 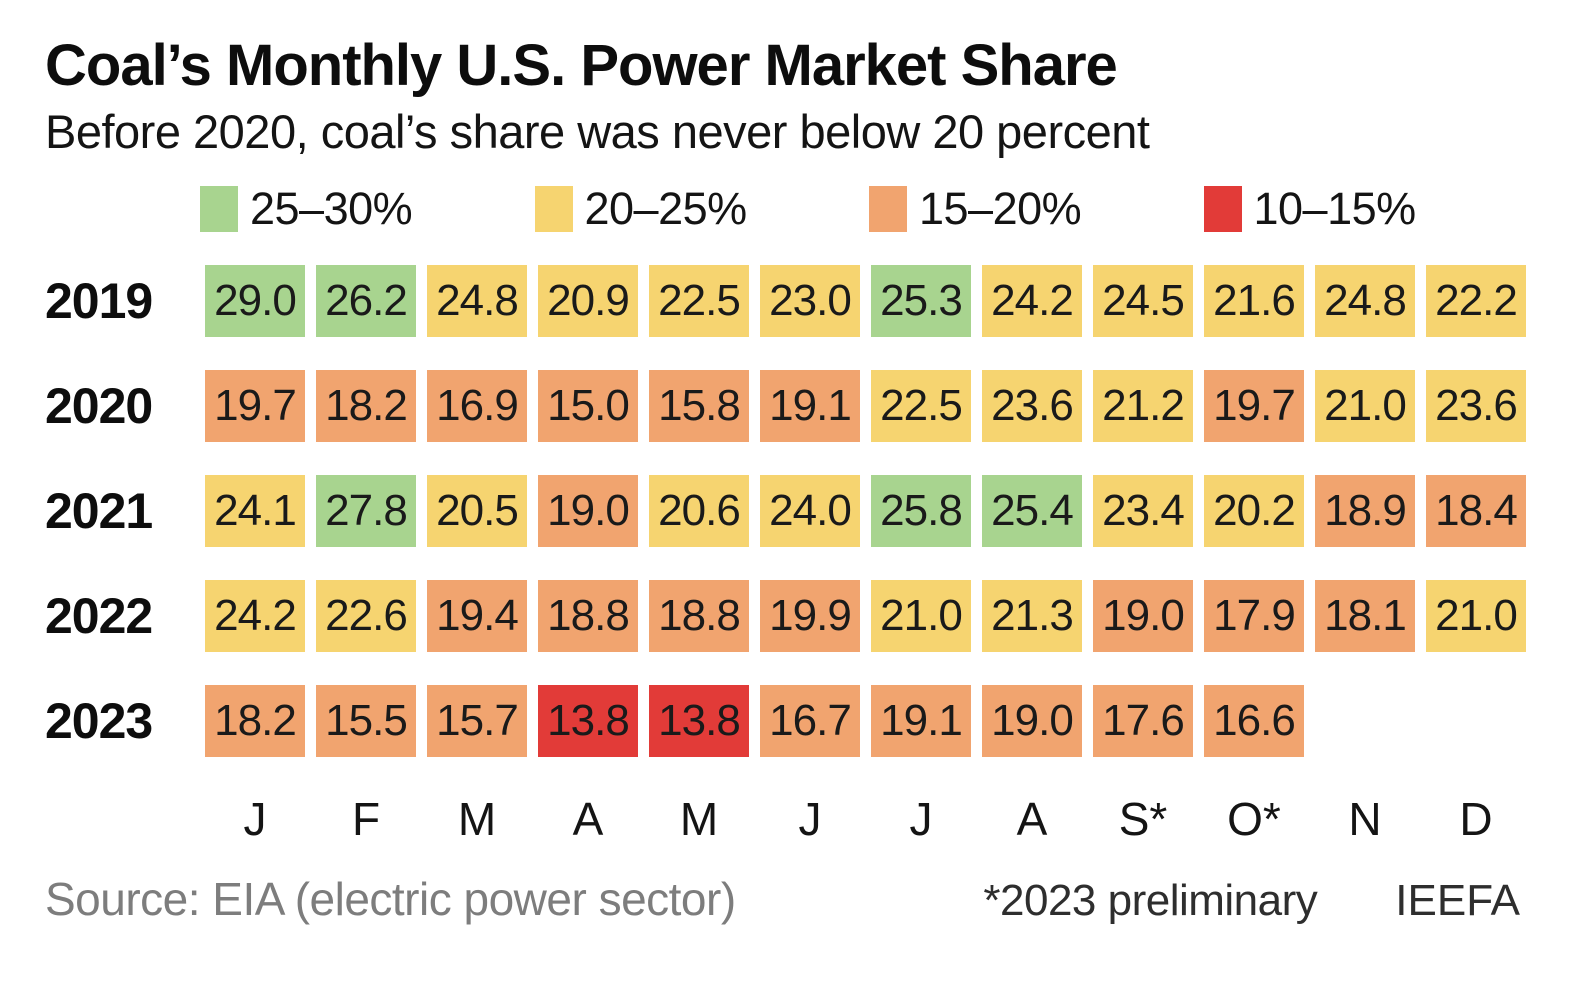 I want to click on heatmap-cell: 15.8, so click(x=699, y=406).